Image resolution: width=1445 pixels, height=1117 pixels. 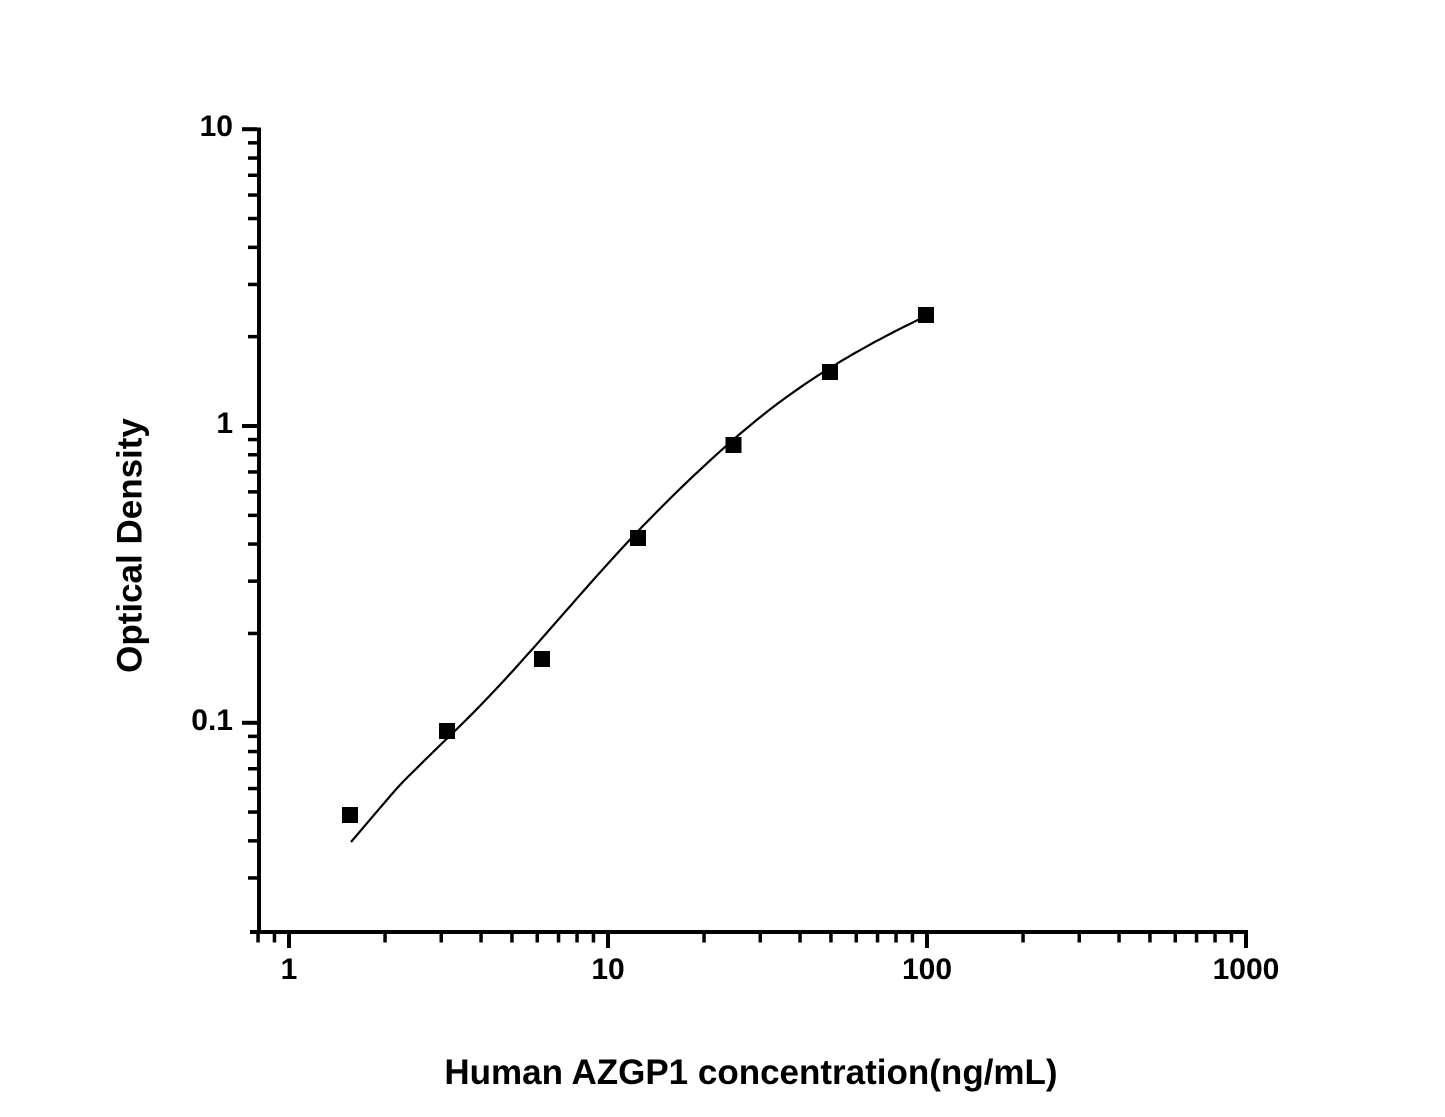 I want to click on svg-text:Human AZGP1 concentration(ng/m: Human AZGP1 concentration(ng/mL), so click(x=750, y=1072).